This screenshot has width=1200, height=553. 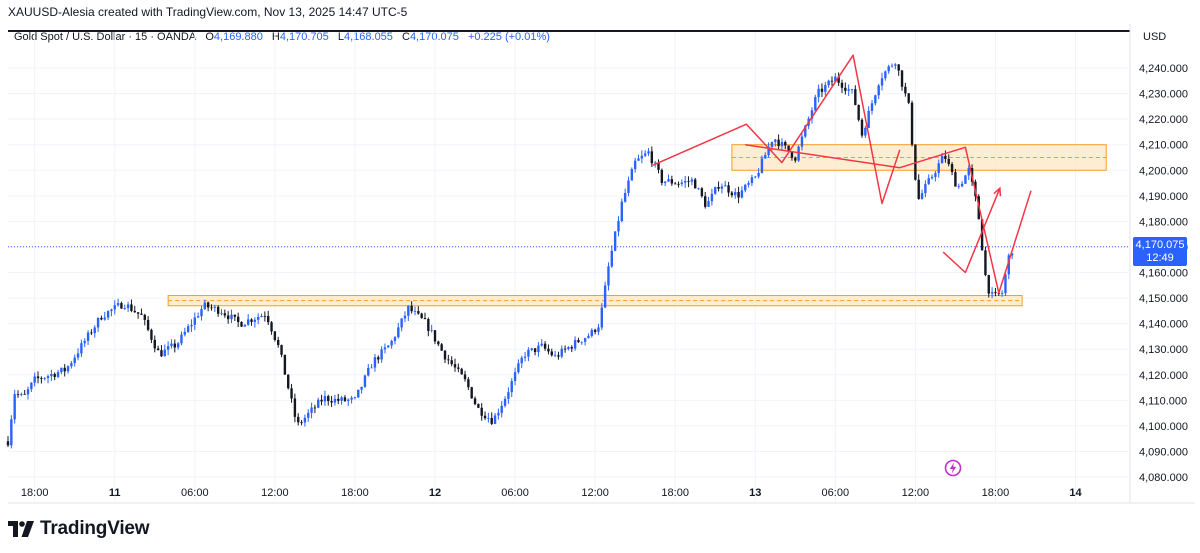 What do you see at coordinates (755, 493) in the screenshot?
I see `time-tick-label: 13` at bounding box center [755, 493].